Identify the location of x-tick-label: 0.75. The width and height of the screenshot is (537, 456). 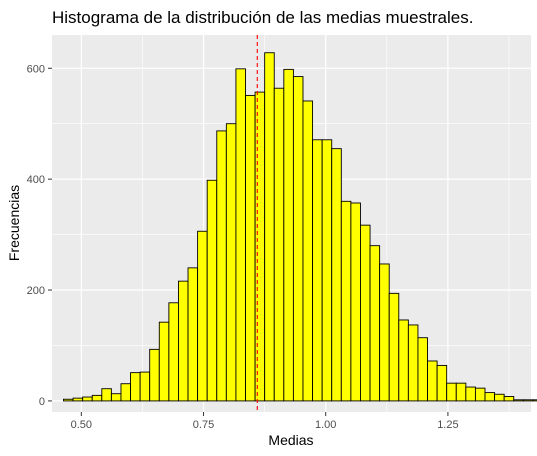
(203, 425).